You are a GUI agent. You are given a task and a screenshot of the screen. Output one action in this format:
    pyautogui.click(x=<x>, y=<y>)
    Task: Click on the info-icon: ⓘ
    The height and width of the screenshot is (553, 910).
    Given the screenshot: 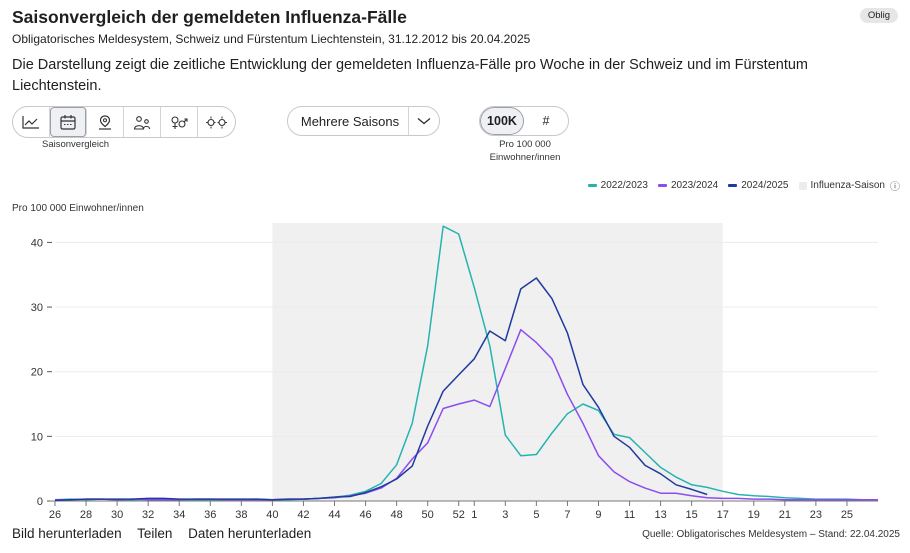 What is the action you would take?
    pyautogui.click(x=895, y=187)
    